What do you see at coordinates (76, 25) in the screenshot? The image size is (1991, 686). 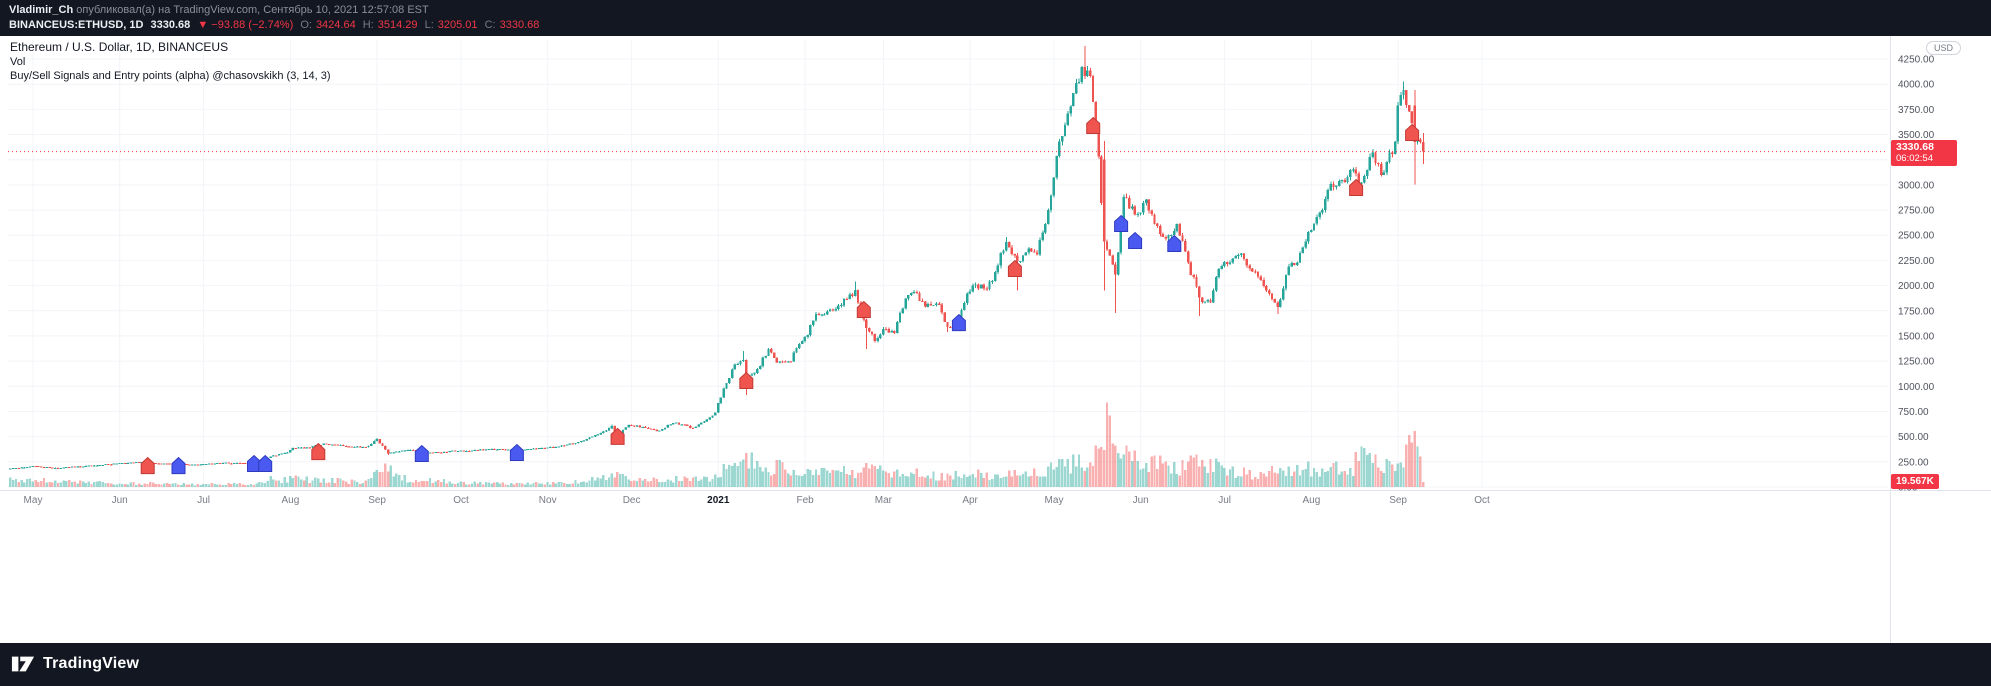 I see `symbol-label: BINANCEUS:ETHUSD, 1D` at bounding box center [76, 25].